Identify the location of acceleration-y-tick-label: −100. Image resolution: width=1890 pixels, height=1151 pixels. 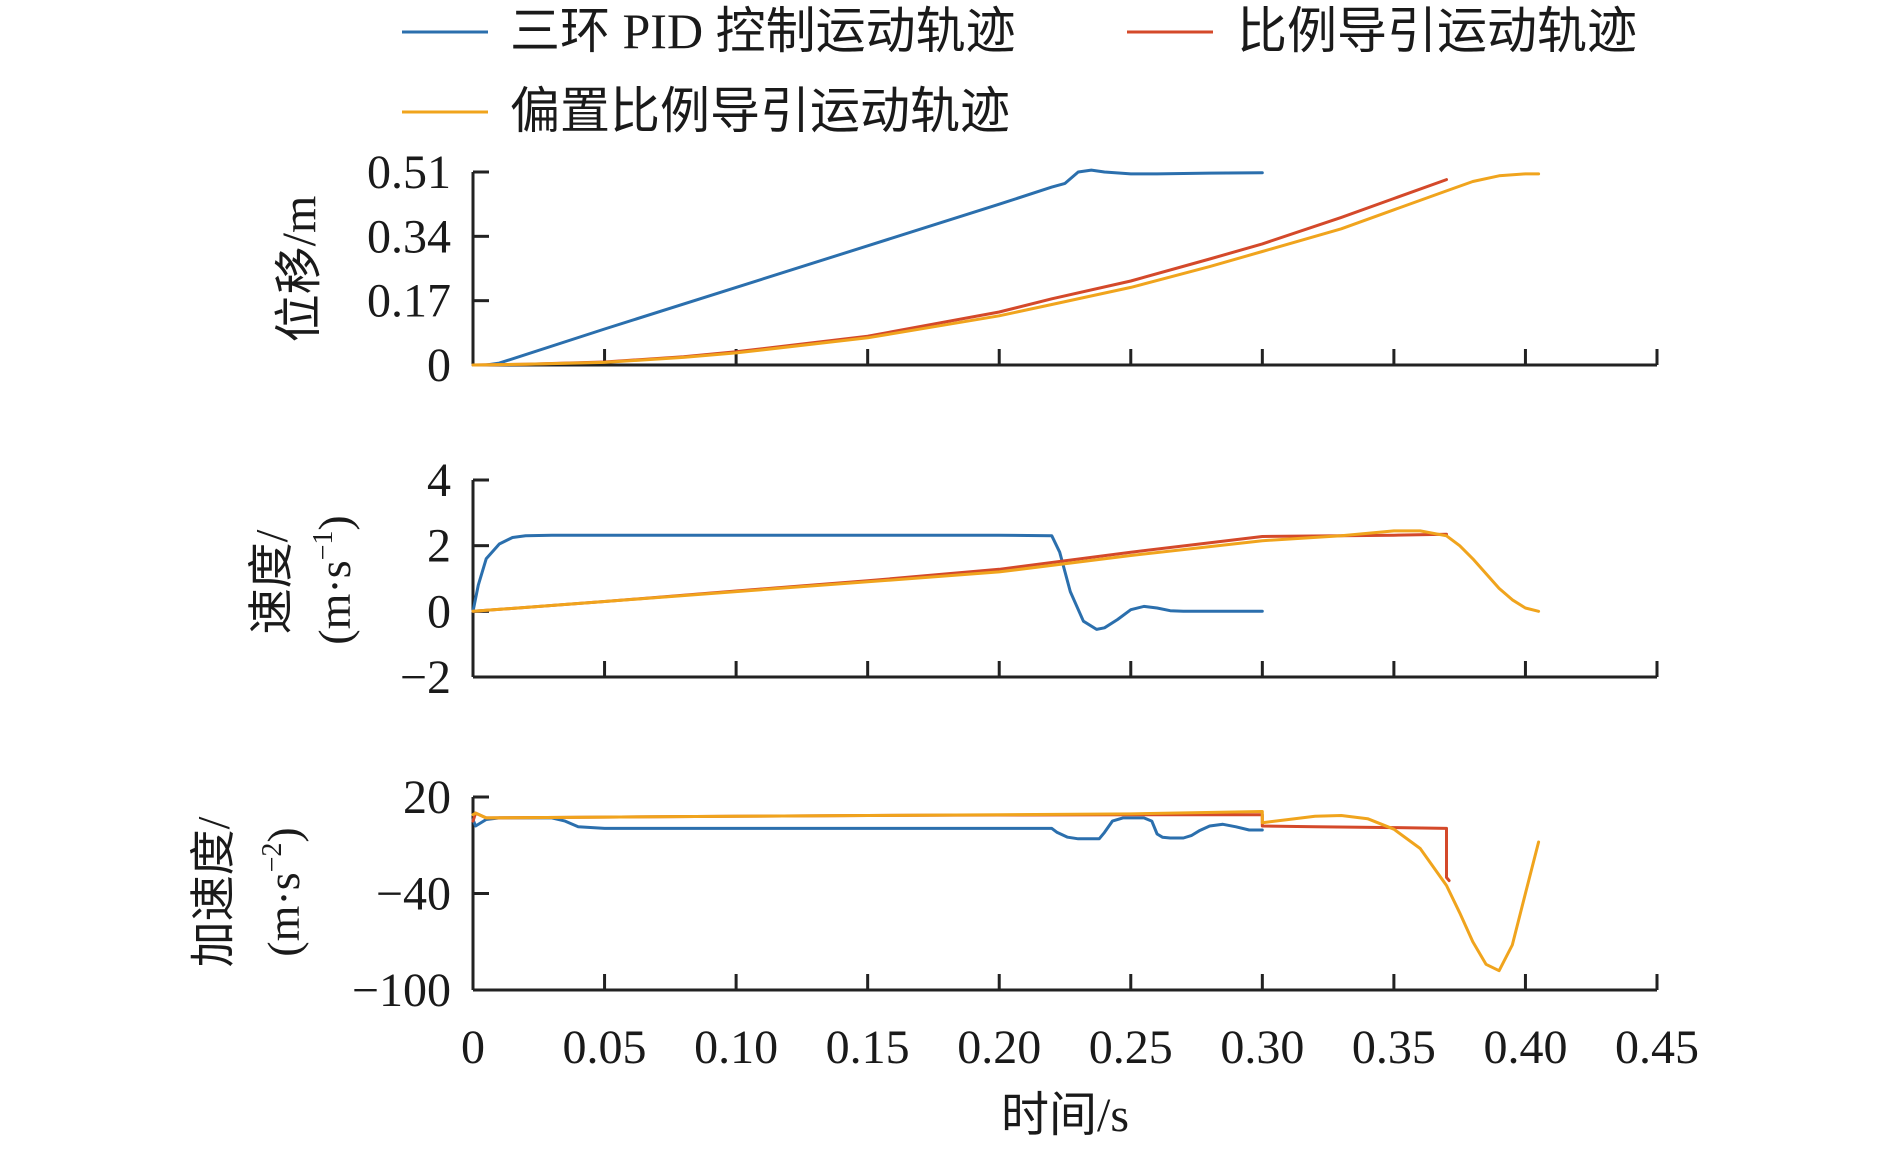
(401, 990).